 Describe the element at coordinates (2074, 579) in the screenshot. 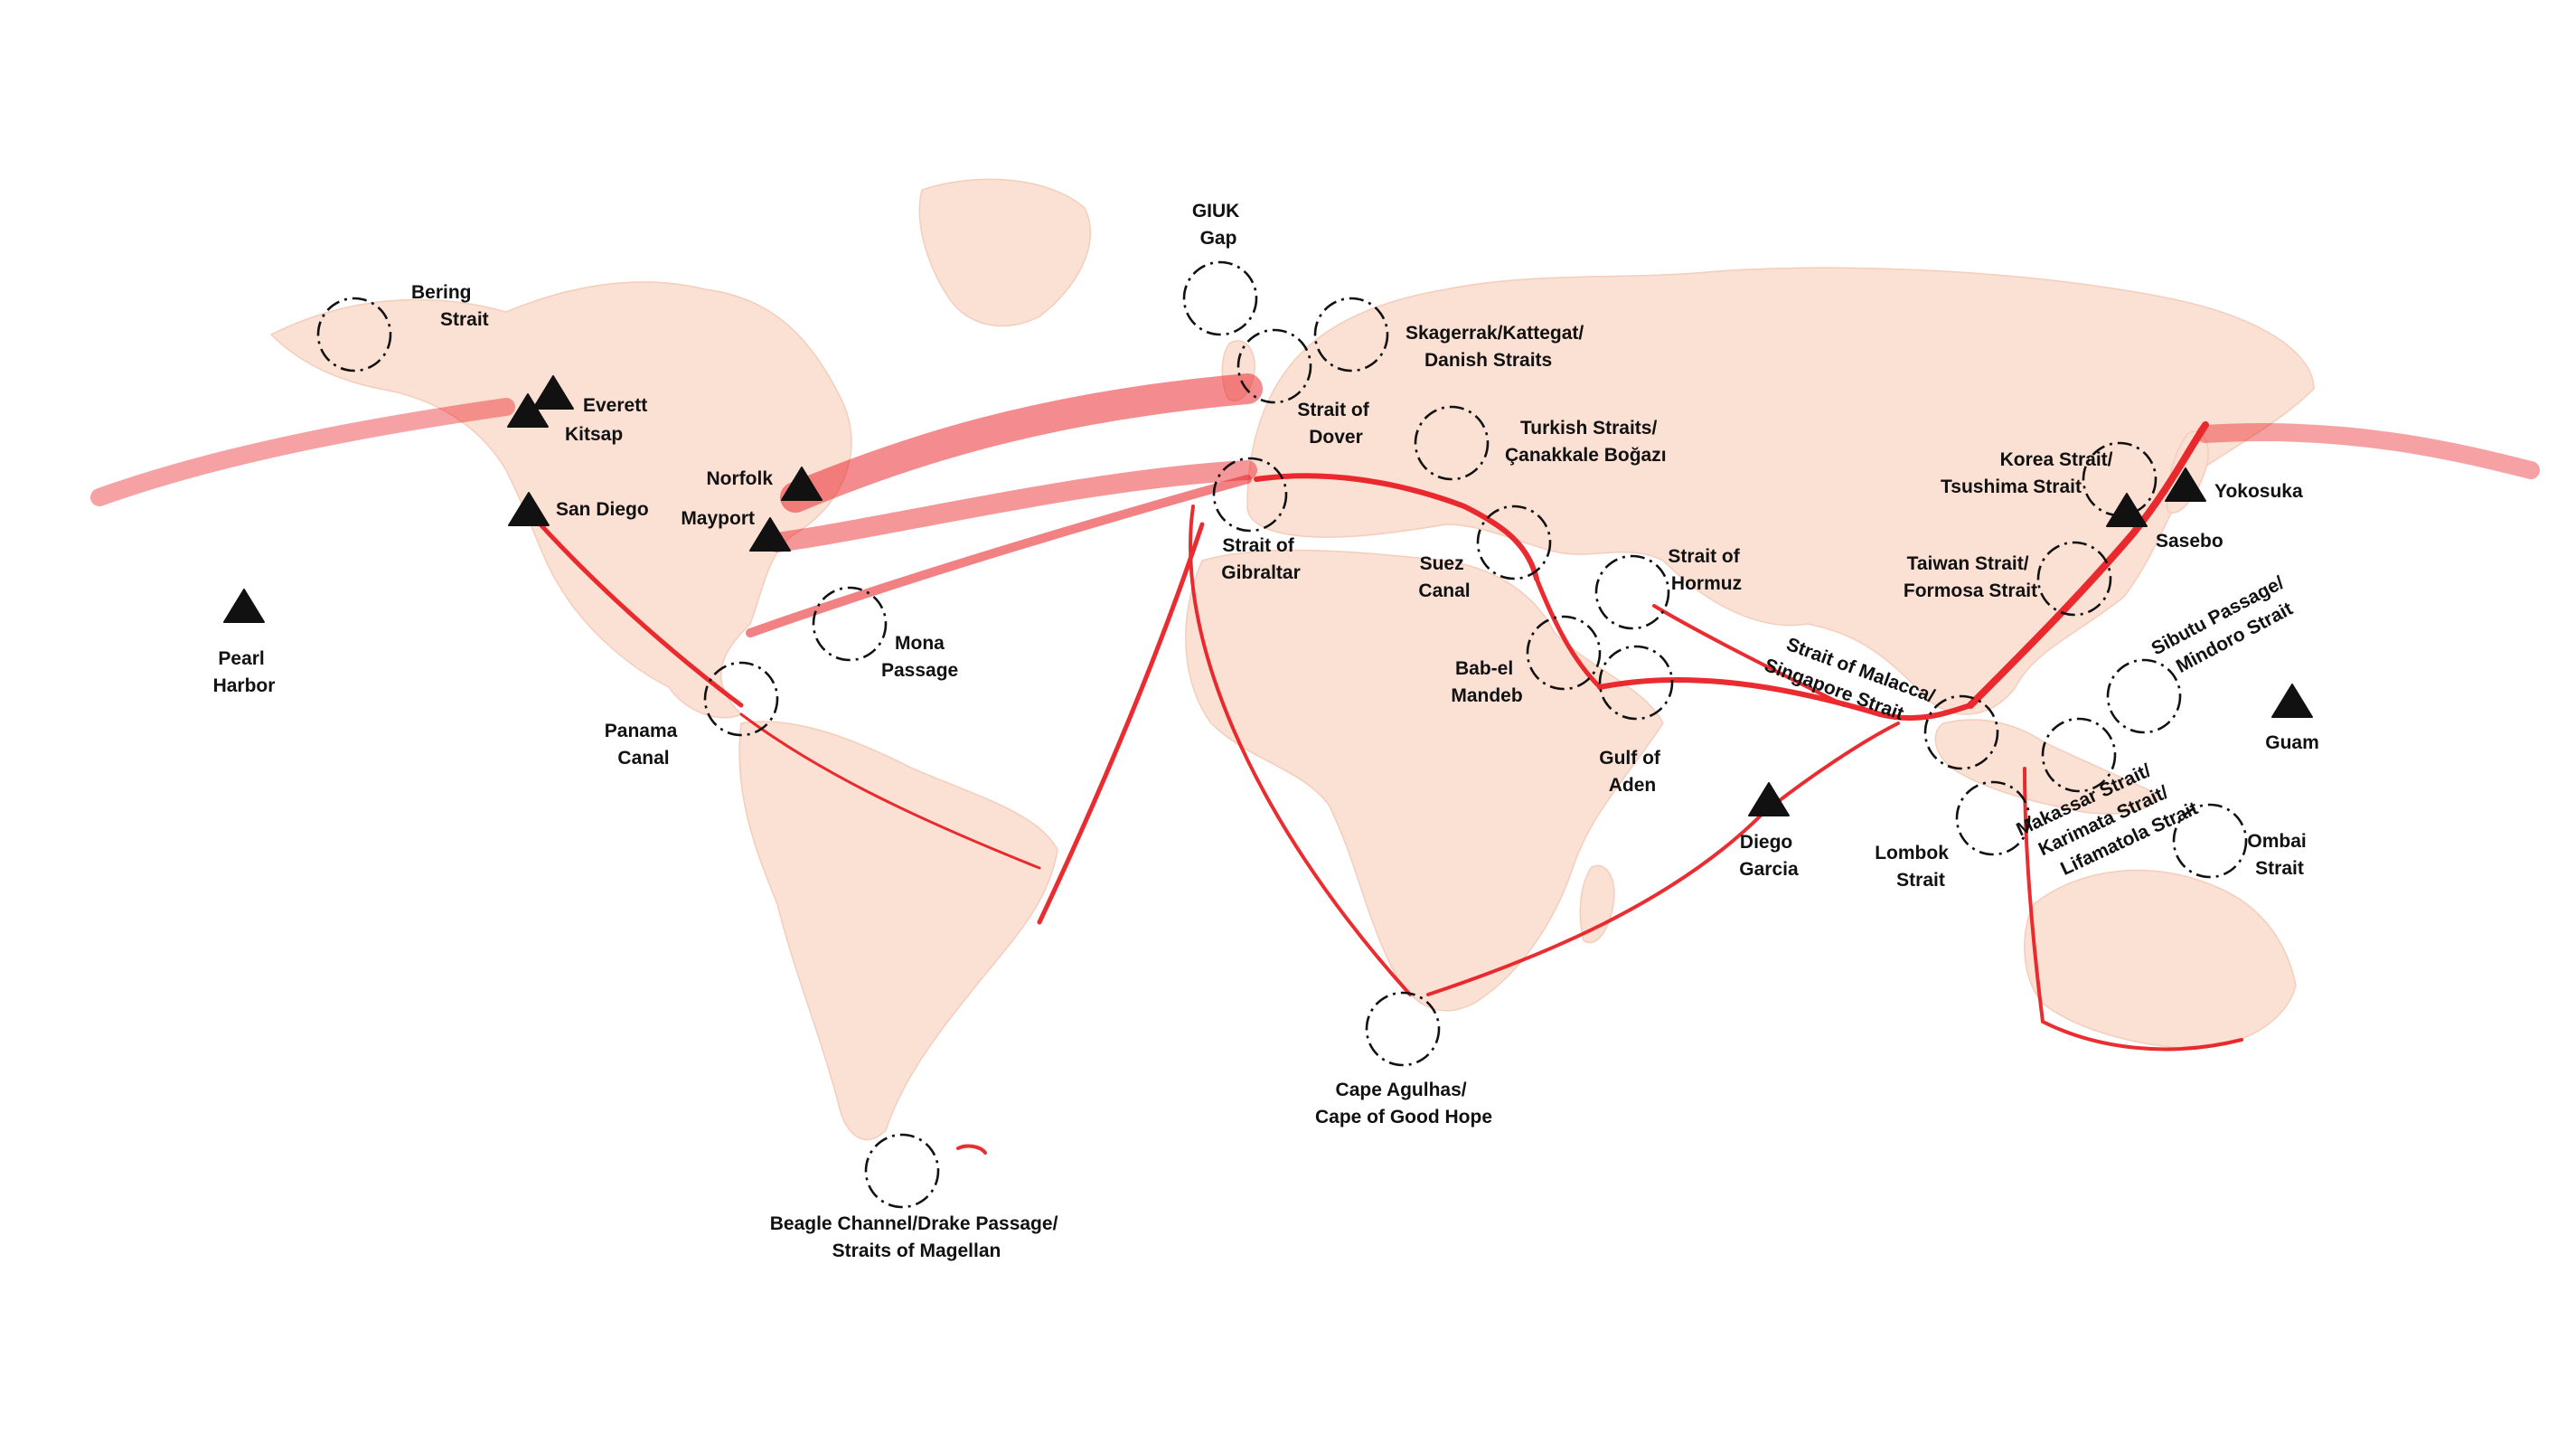

I see `chokepoint-circle-taiwan` at that location.